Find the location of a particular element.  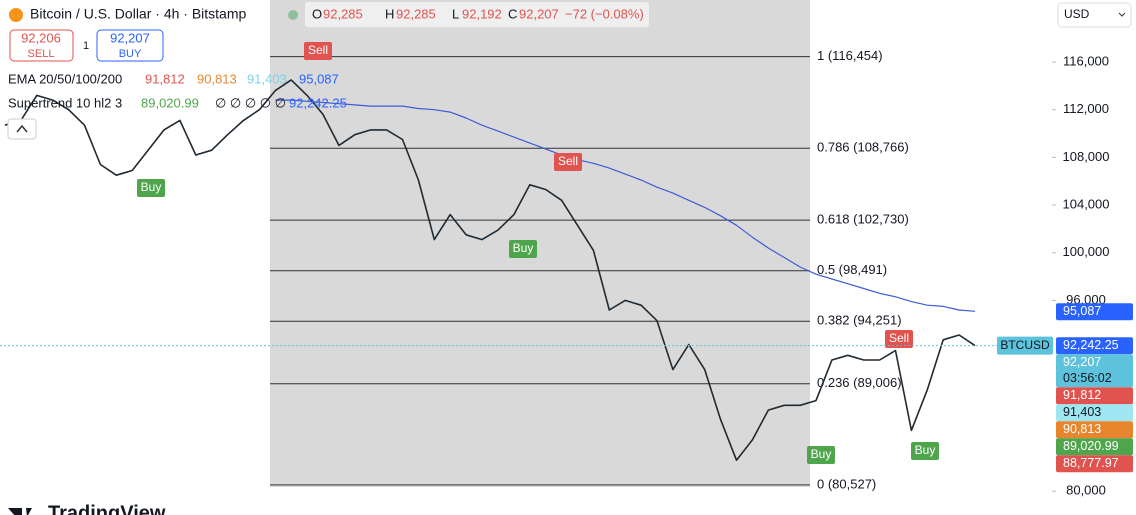

sell-button is located at coordinates (41, 45).